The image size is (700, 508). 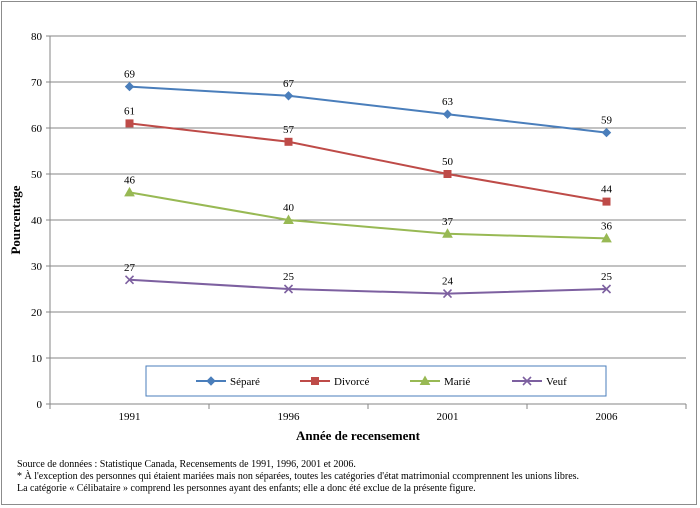 What do you see at coordinates (457, 382) in the screenshot?
I see `legend-label-marie: Marié` at bounding box center [457, 382].